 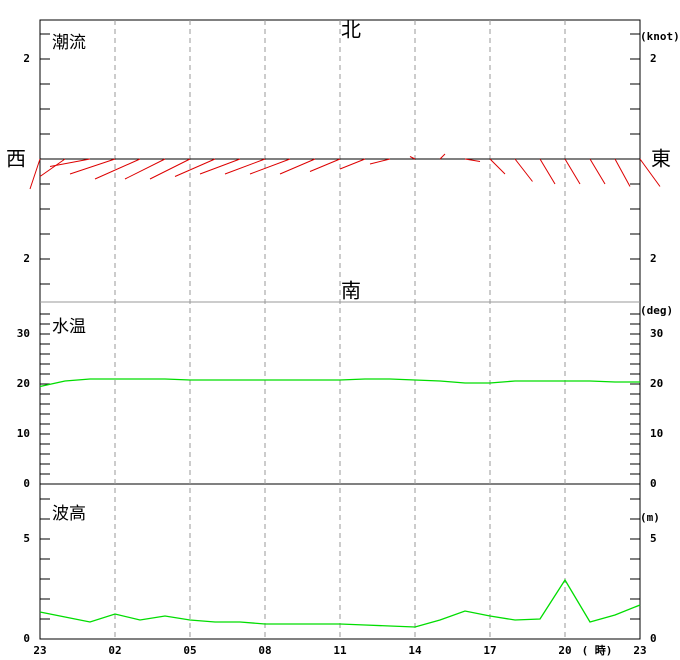 What do you see at coordinates (656, 310) in the screenshot?
I see `unit-label: (deg)` at bounding box center [656, 310].